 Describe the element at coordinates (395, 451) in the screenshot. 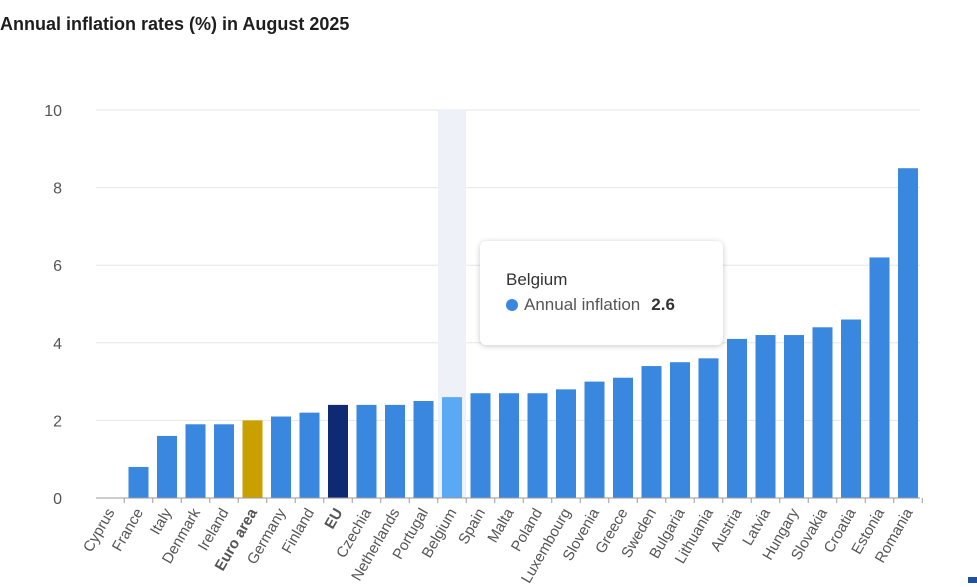

I see `bar-netherlands` at that location.